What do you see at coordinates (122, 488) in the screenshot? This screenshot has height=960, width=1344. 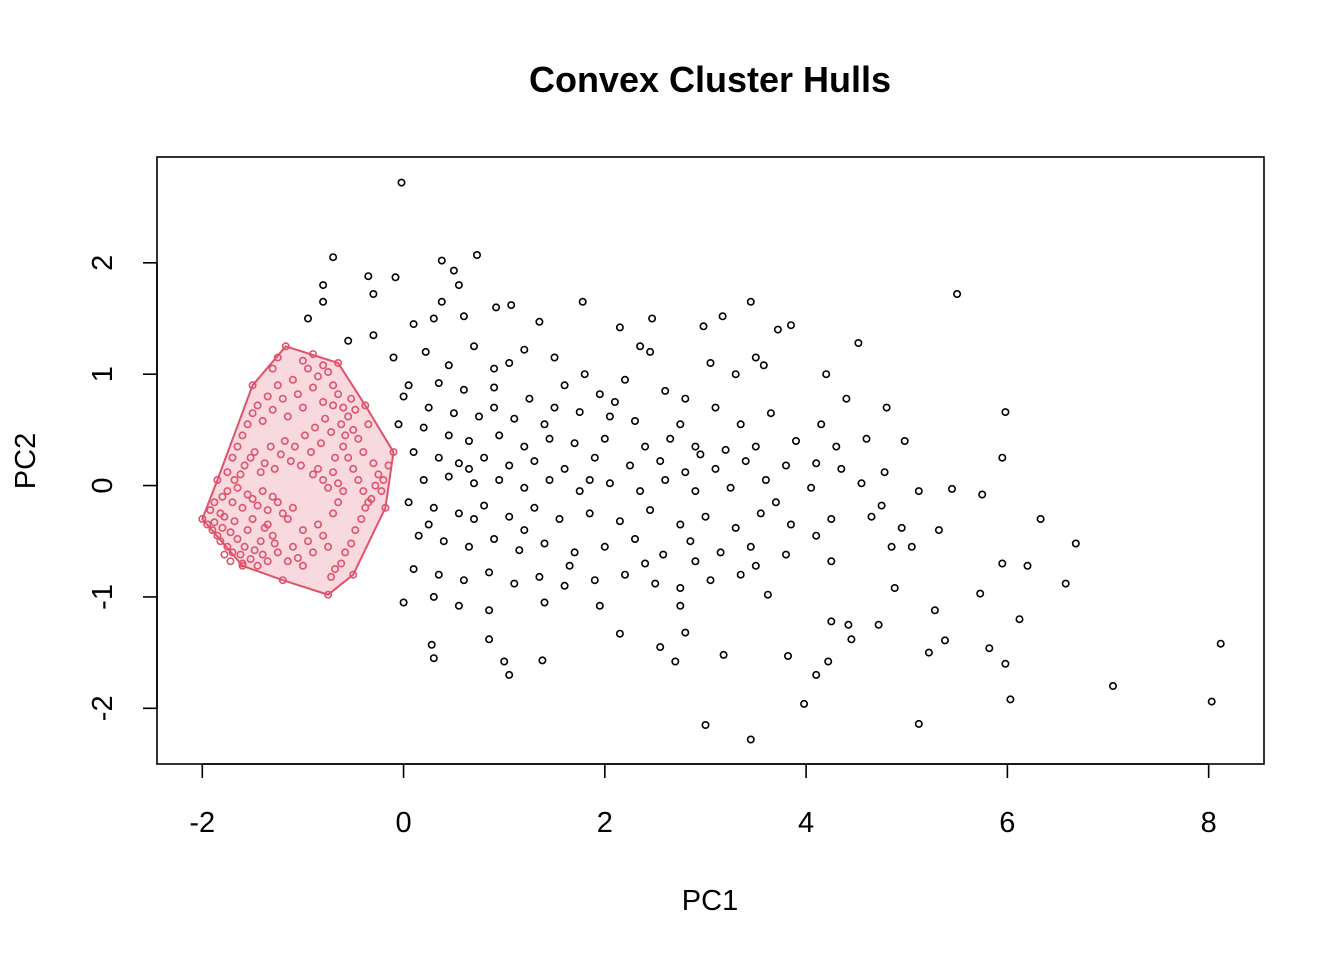 I see `y-axis: -2 -1 0 1 2` at bounding box center [122, 488].